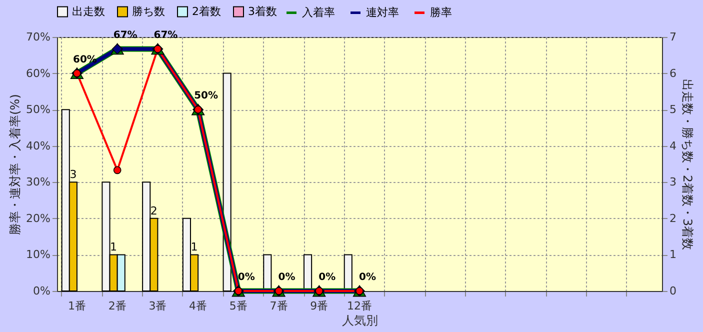 This screenshot has width=703, height=332. Describe the element at coordinates (38, 218) in the screenshot. I see `y-tick-label: 20%` at that location.